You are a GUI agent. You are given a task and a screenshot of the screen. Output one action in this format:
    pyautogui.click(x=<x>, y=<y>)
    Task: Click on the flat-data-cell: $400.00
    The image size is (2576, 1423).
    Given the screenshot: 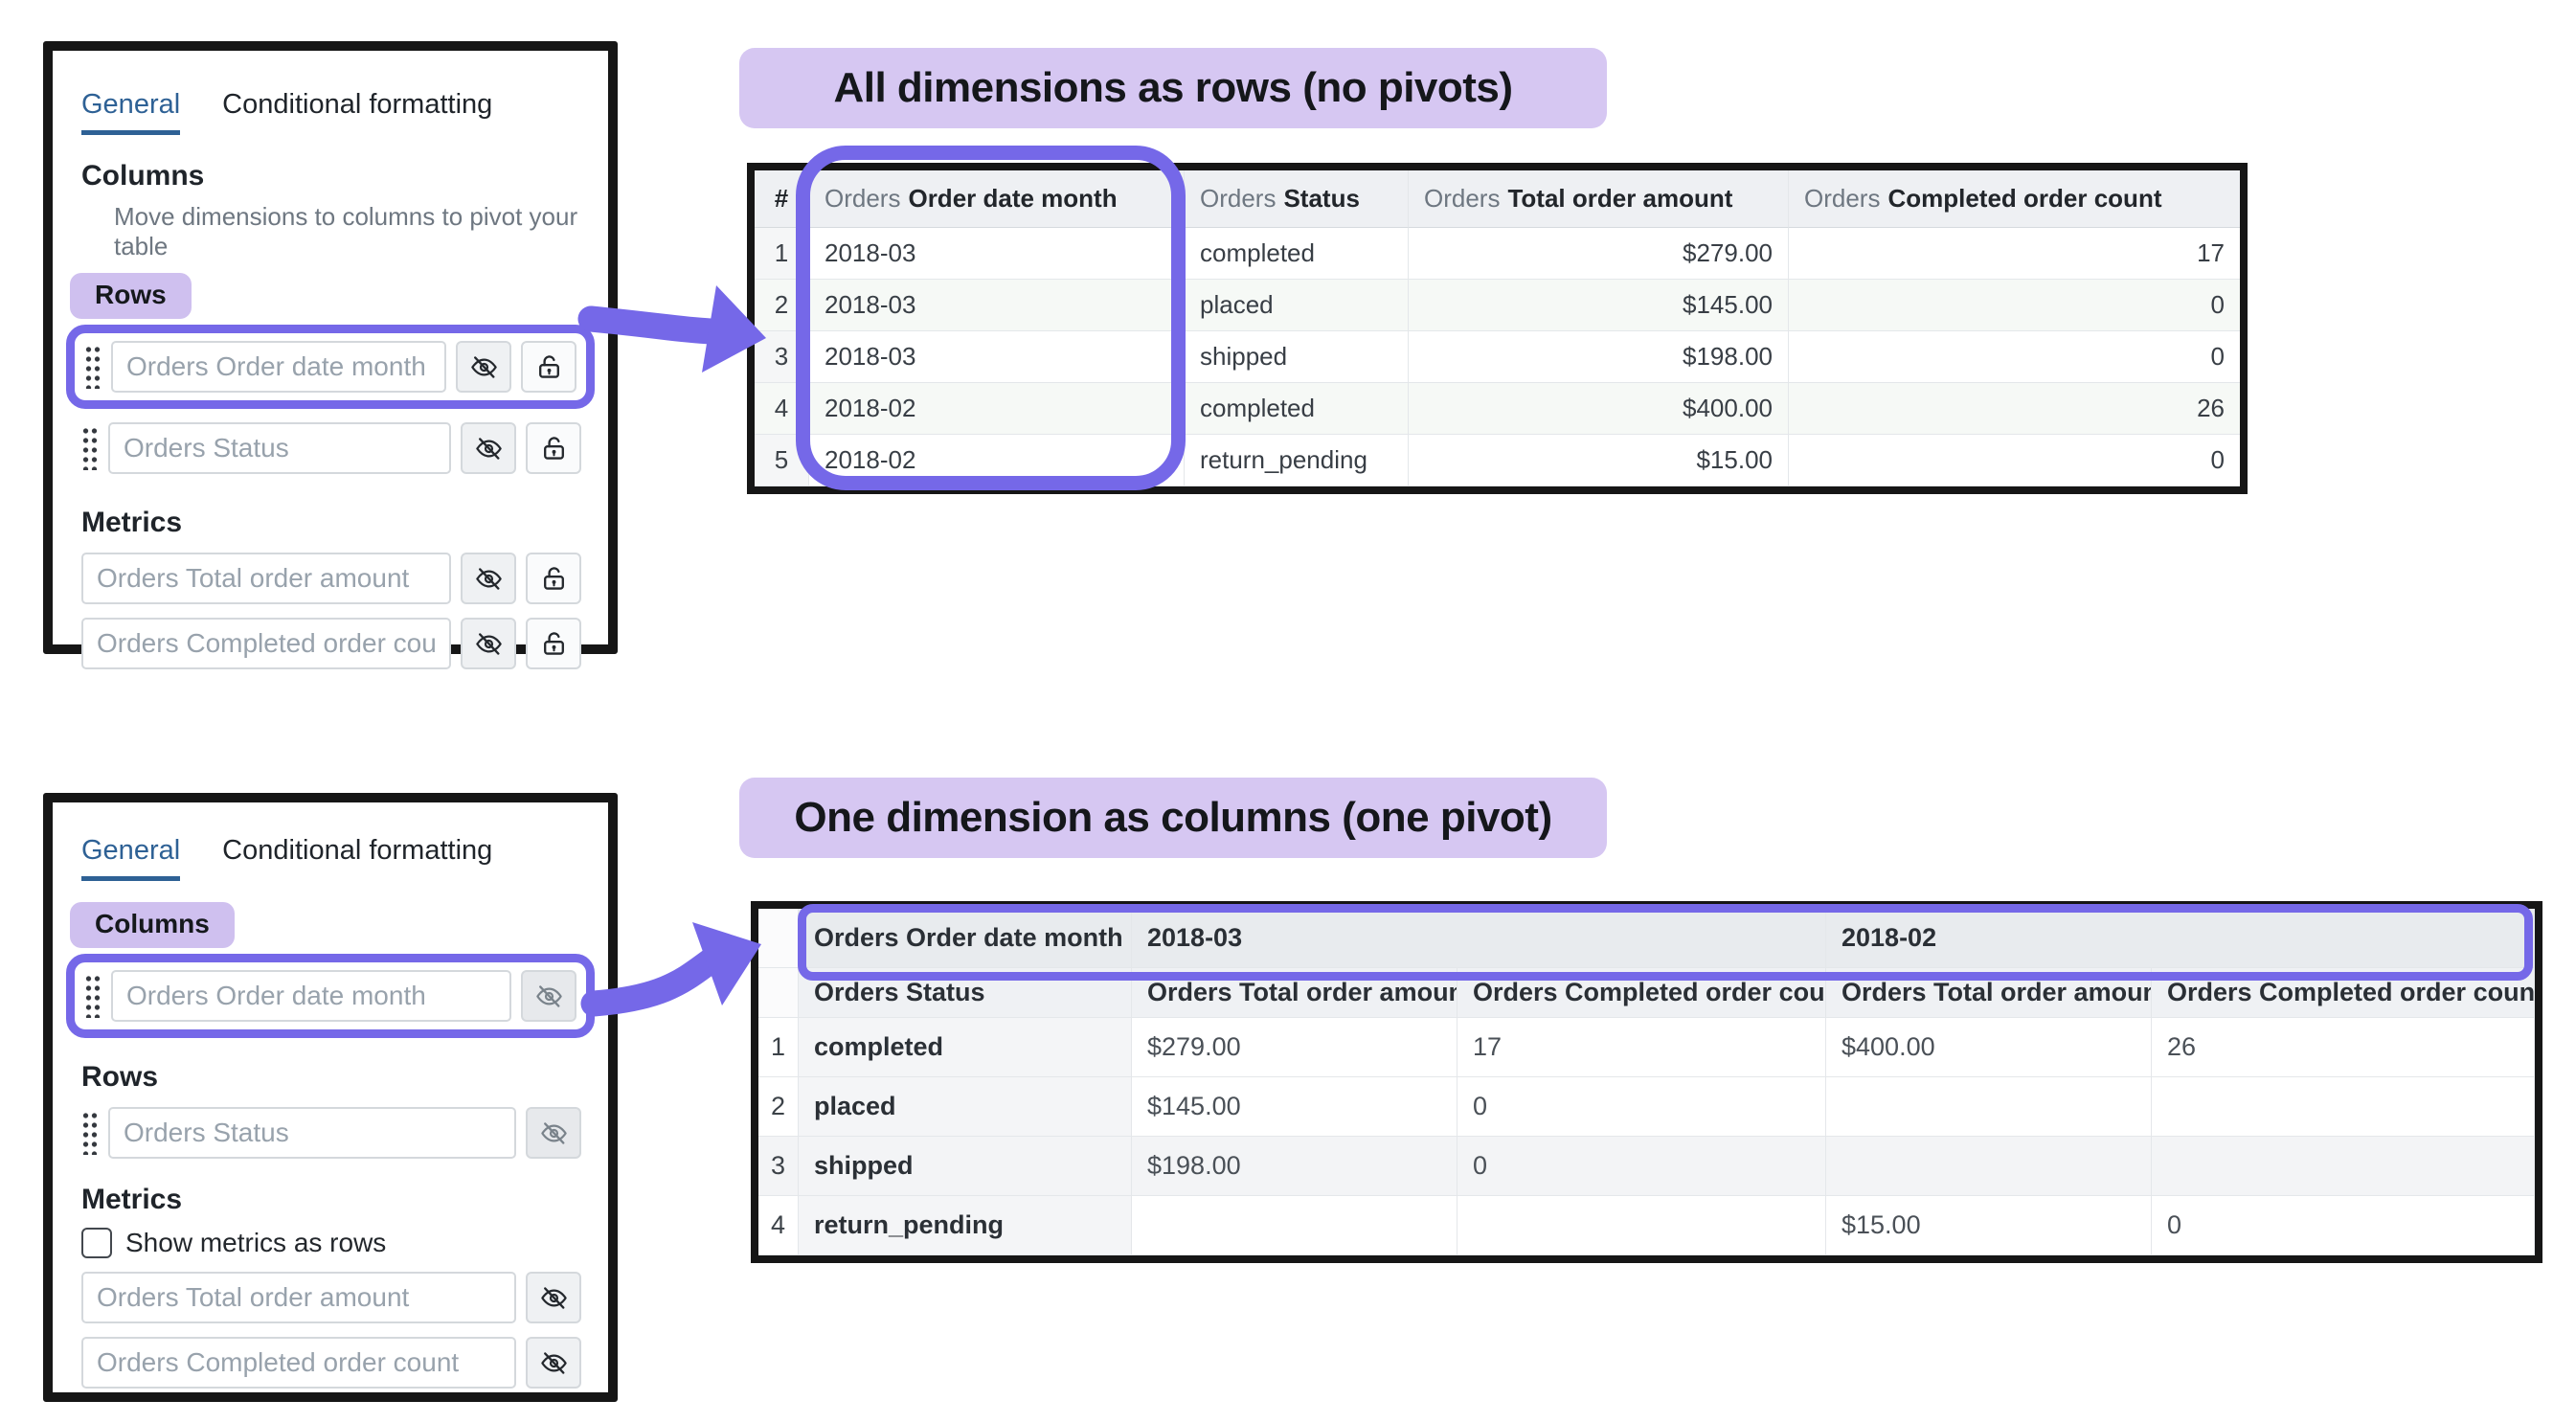 What is the action you would take?
    pyautogui.click(x=1599, y=409)
    